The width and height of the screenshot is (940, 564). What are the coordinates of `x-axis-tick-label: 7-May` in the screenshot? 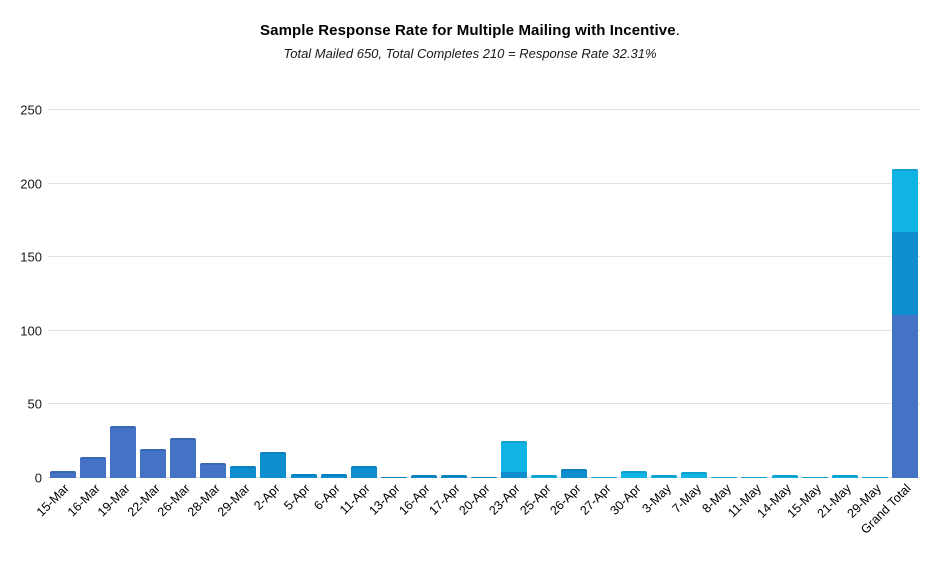 It's located at (686, 498).